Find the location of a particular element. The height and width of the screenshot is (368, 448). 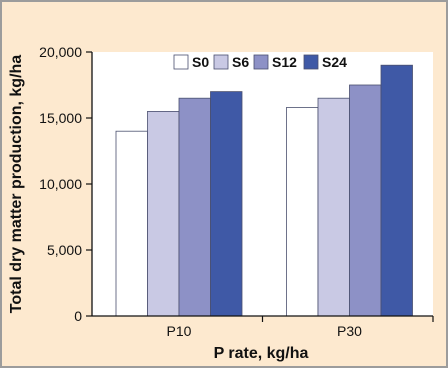

legend-swatch-s0 is located at coordinates (181, 62).